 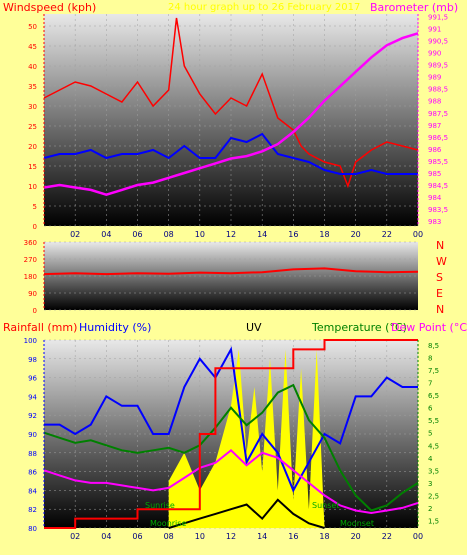 I want to click on panel3-x-tick-label: 00, so click(x=418, y=536).